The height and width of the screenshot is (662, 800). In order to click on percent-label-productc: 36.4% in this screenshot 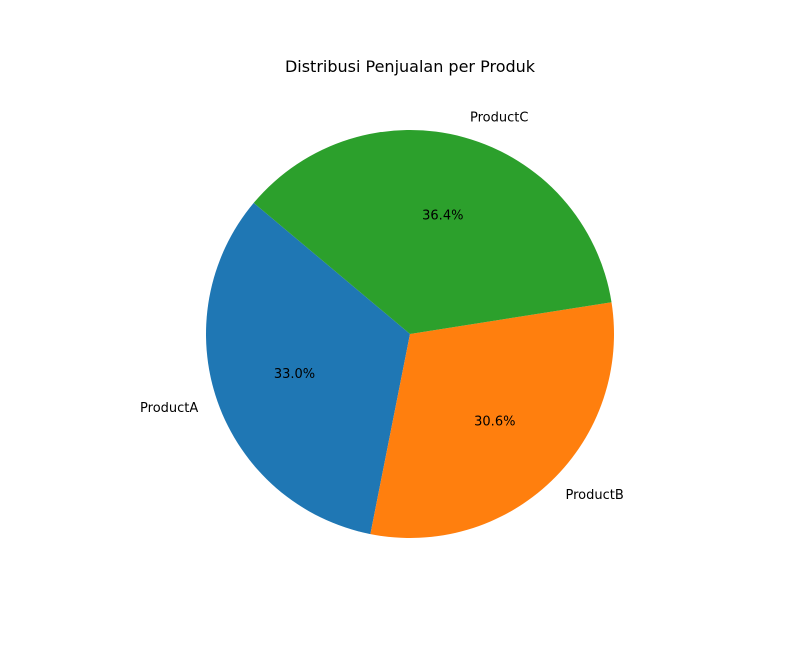, I will do `click(442, 216)`.